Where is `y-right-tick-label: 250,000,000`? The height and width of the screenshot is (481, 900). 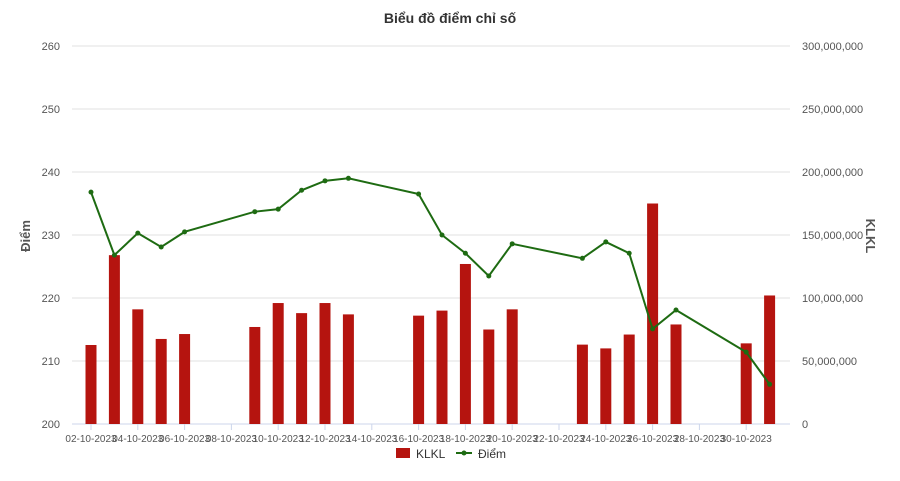 y-right-tick-label: 250,000,000 is located at coordinates (832, 110).